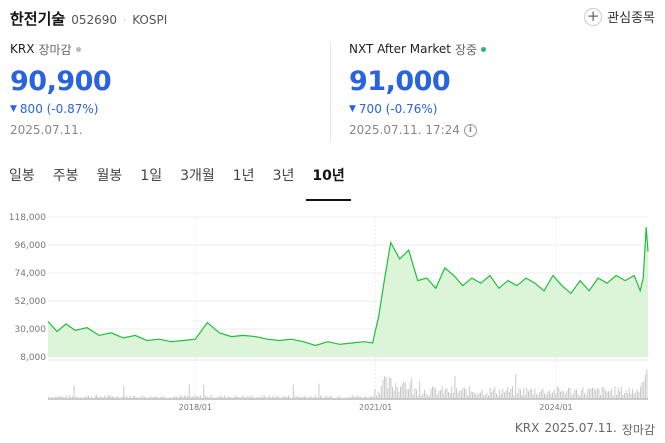 This screenshot has height=443, width=665. I want to click on tab-2: 월봉, so click(110, 181).